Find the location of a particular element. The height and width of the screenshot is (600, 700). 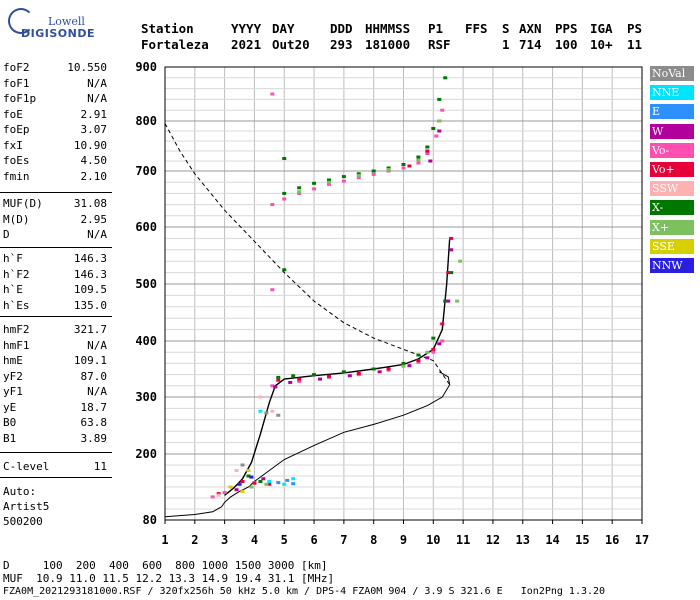

x-tick-label: 16 is located at coordinates (612, 540).